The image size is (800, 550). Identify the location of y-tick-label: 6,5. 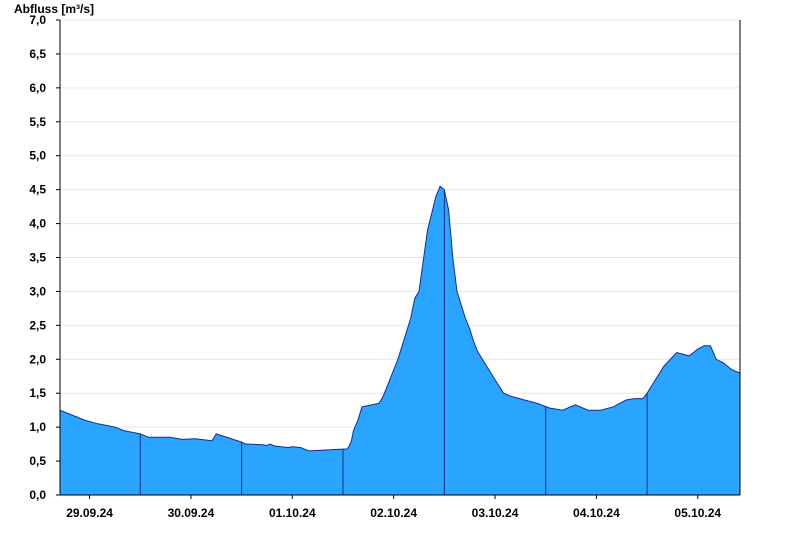
(37, 54).